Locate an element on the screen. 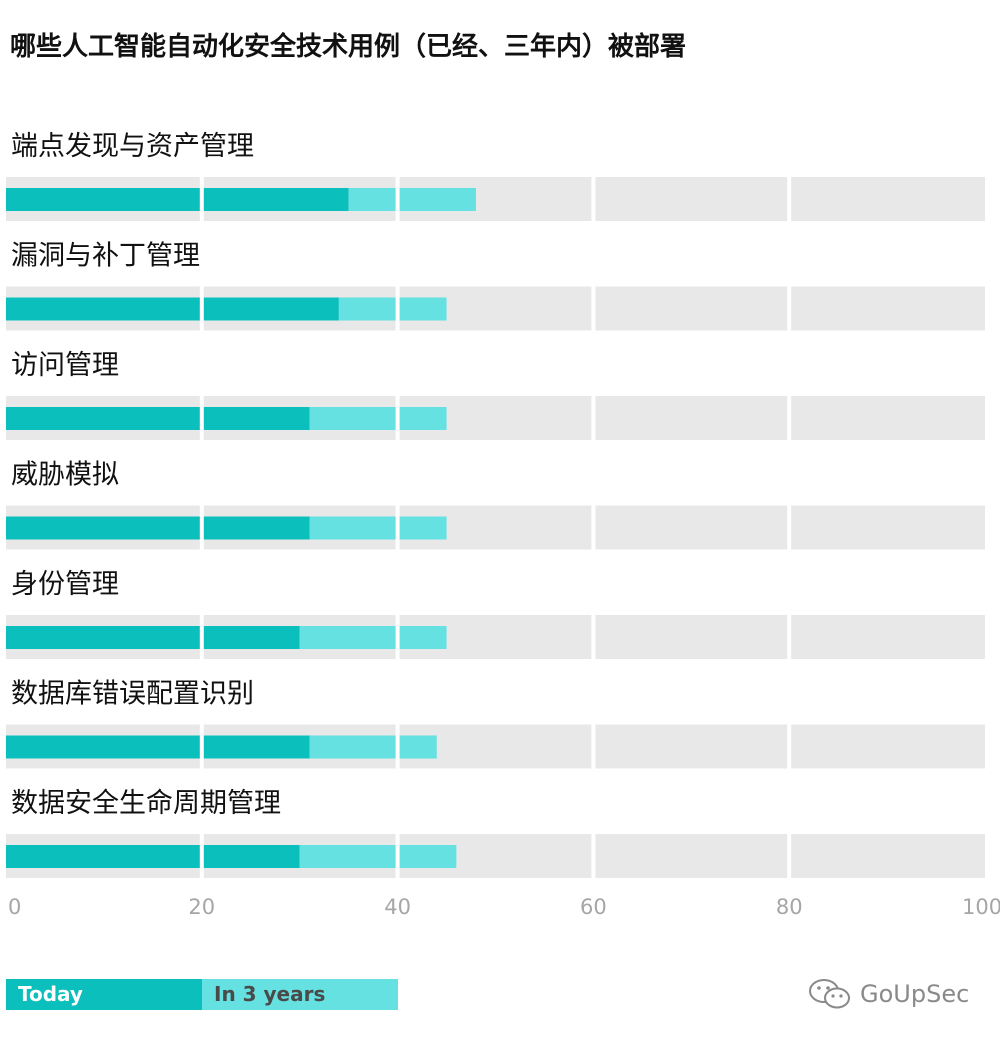  wechat-icon is located at coordinates (829, 994).